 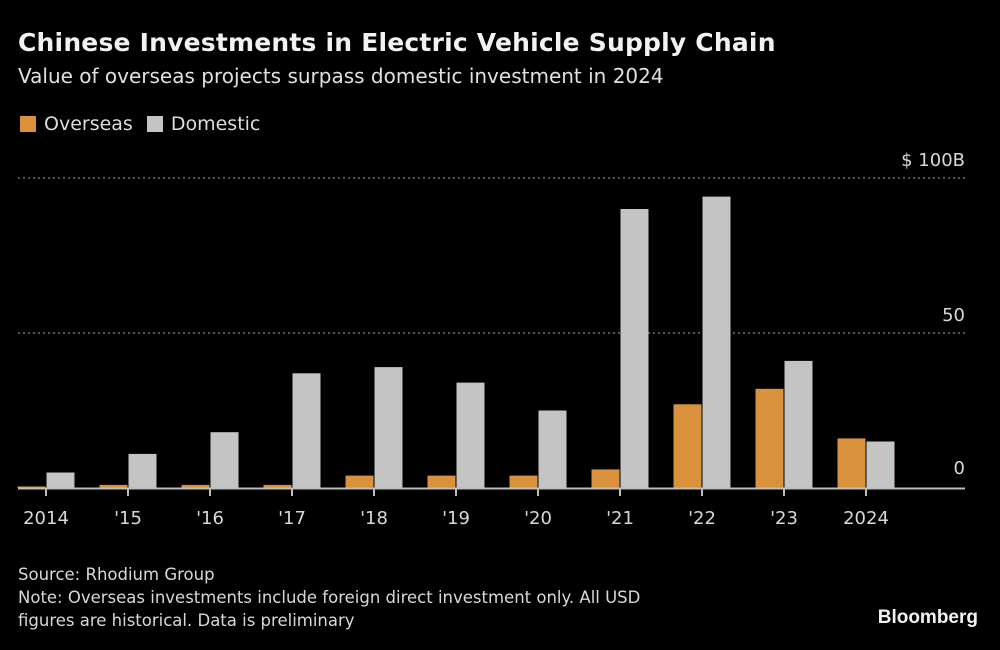 I want to click on legend-item-domestic: Domestic, so click(x=203, y=124).